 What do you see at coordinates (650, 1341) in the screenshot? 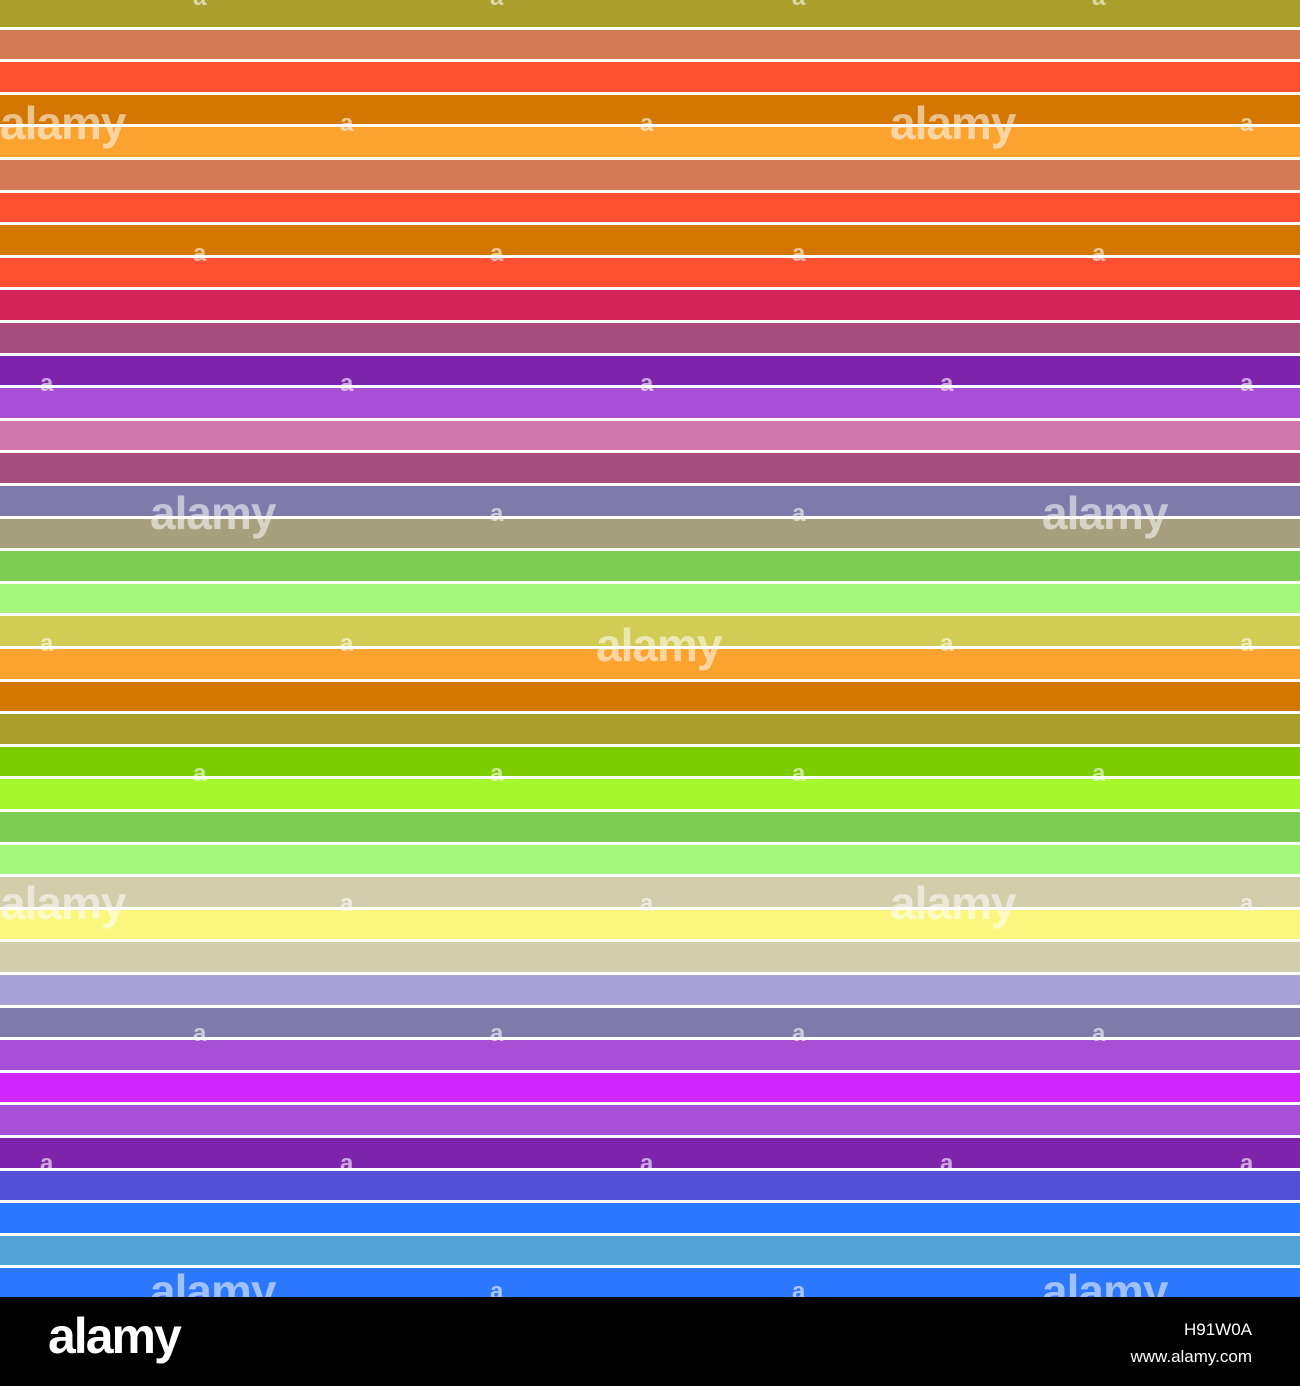
I see `footer-bar: alamy H91W0A www.alamy.com` at bounding box center [650, 1341].